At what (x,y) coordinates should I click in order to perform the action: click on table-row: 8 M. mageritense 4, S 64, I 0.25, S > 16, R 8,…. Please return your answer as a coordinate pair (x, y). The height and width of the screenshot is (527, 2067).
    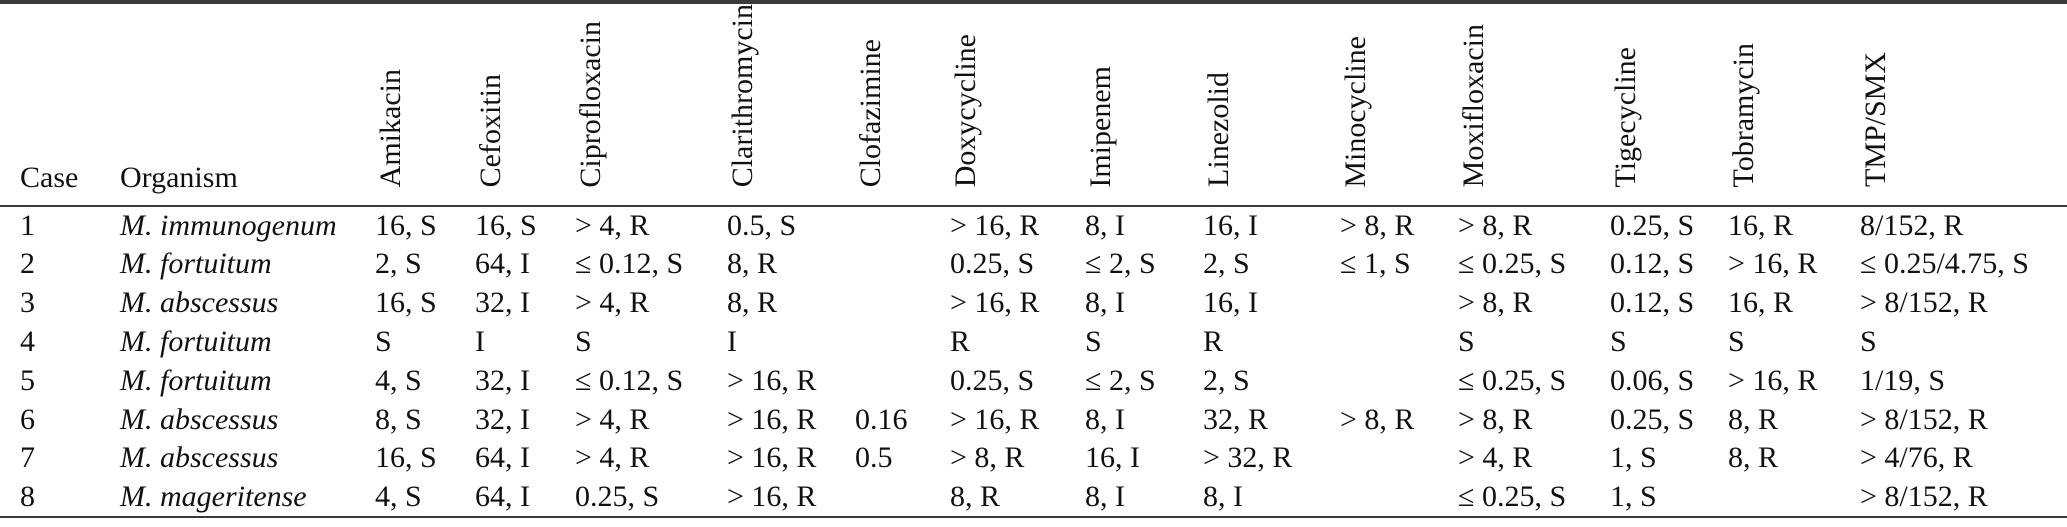
    Looking at the image, I should click on (1033, 497).